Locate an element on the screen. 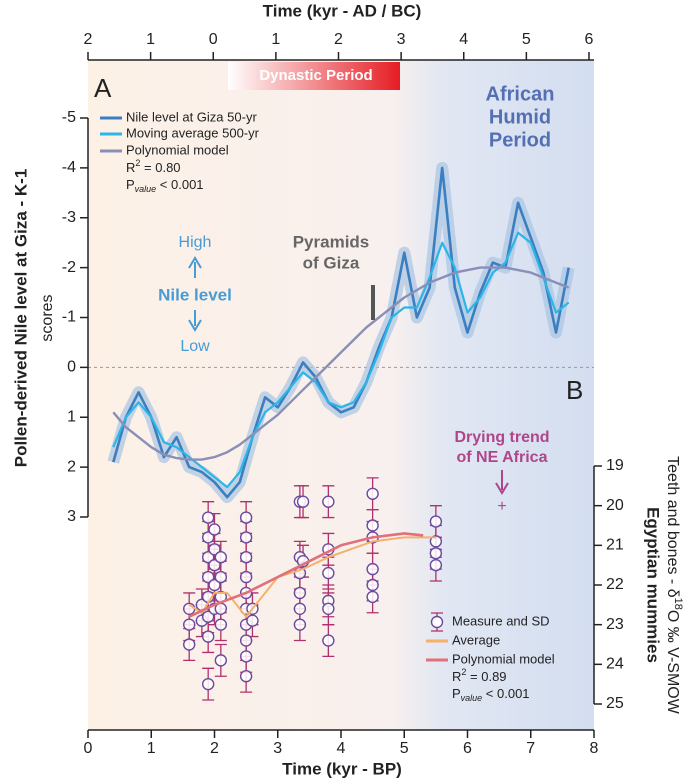 The width and height of the screenshot is (684, 781). nile-level-label: Nile level is located at coordinates (195, 294).